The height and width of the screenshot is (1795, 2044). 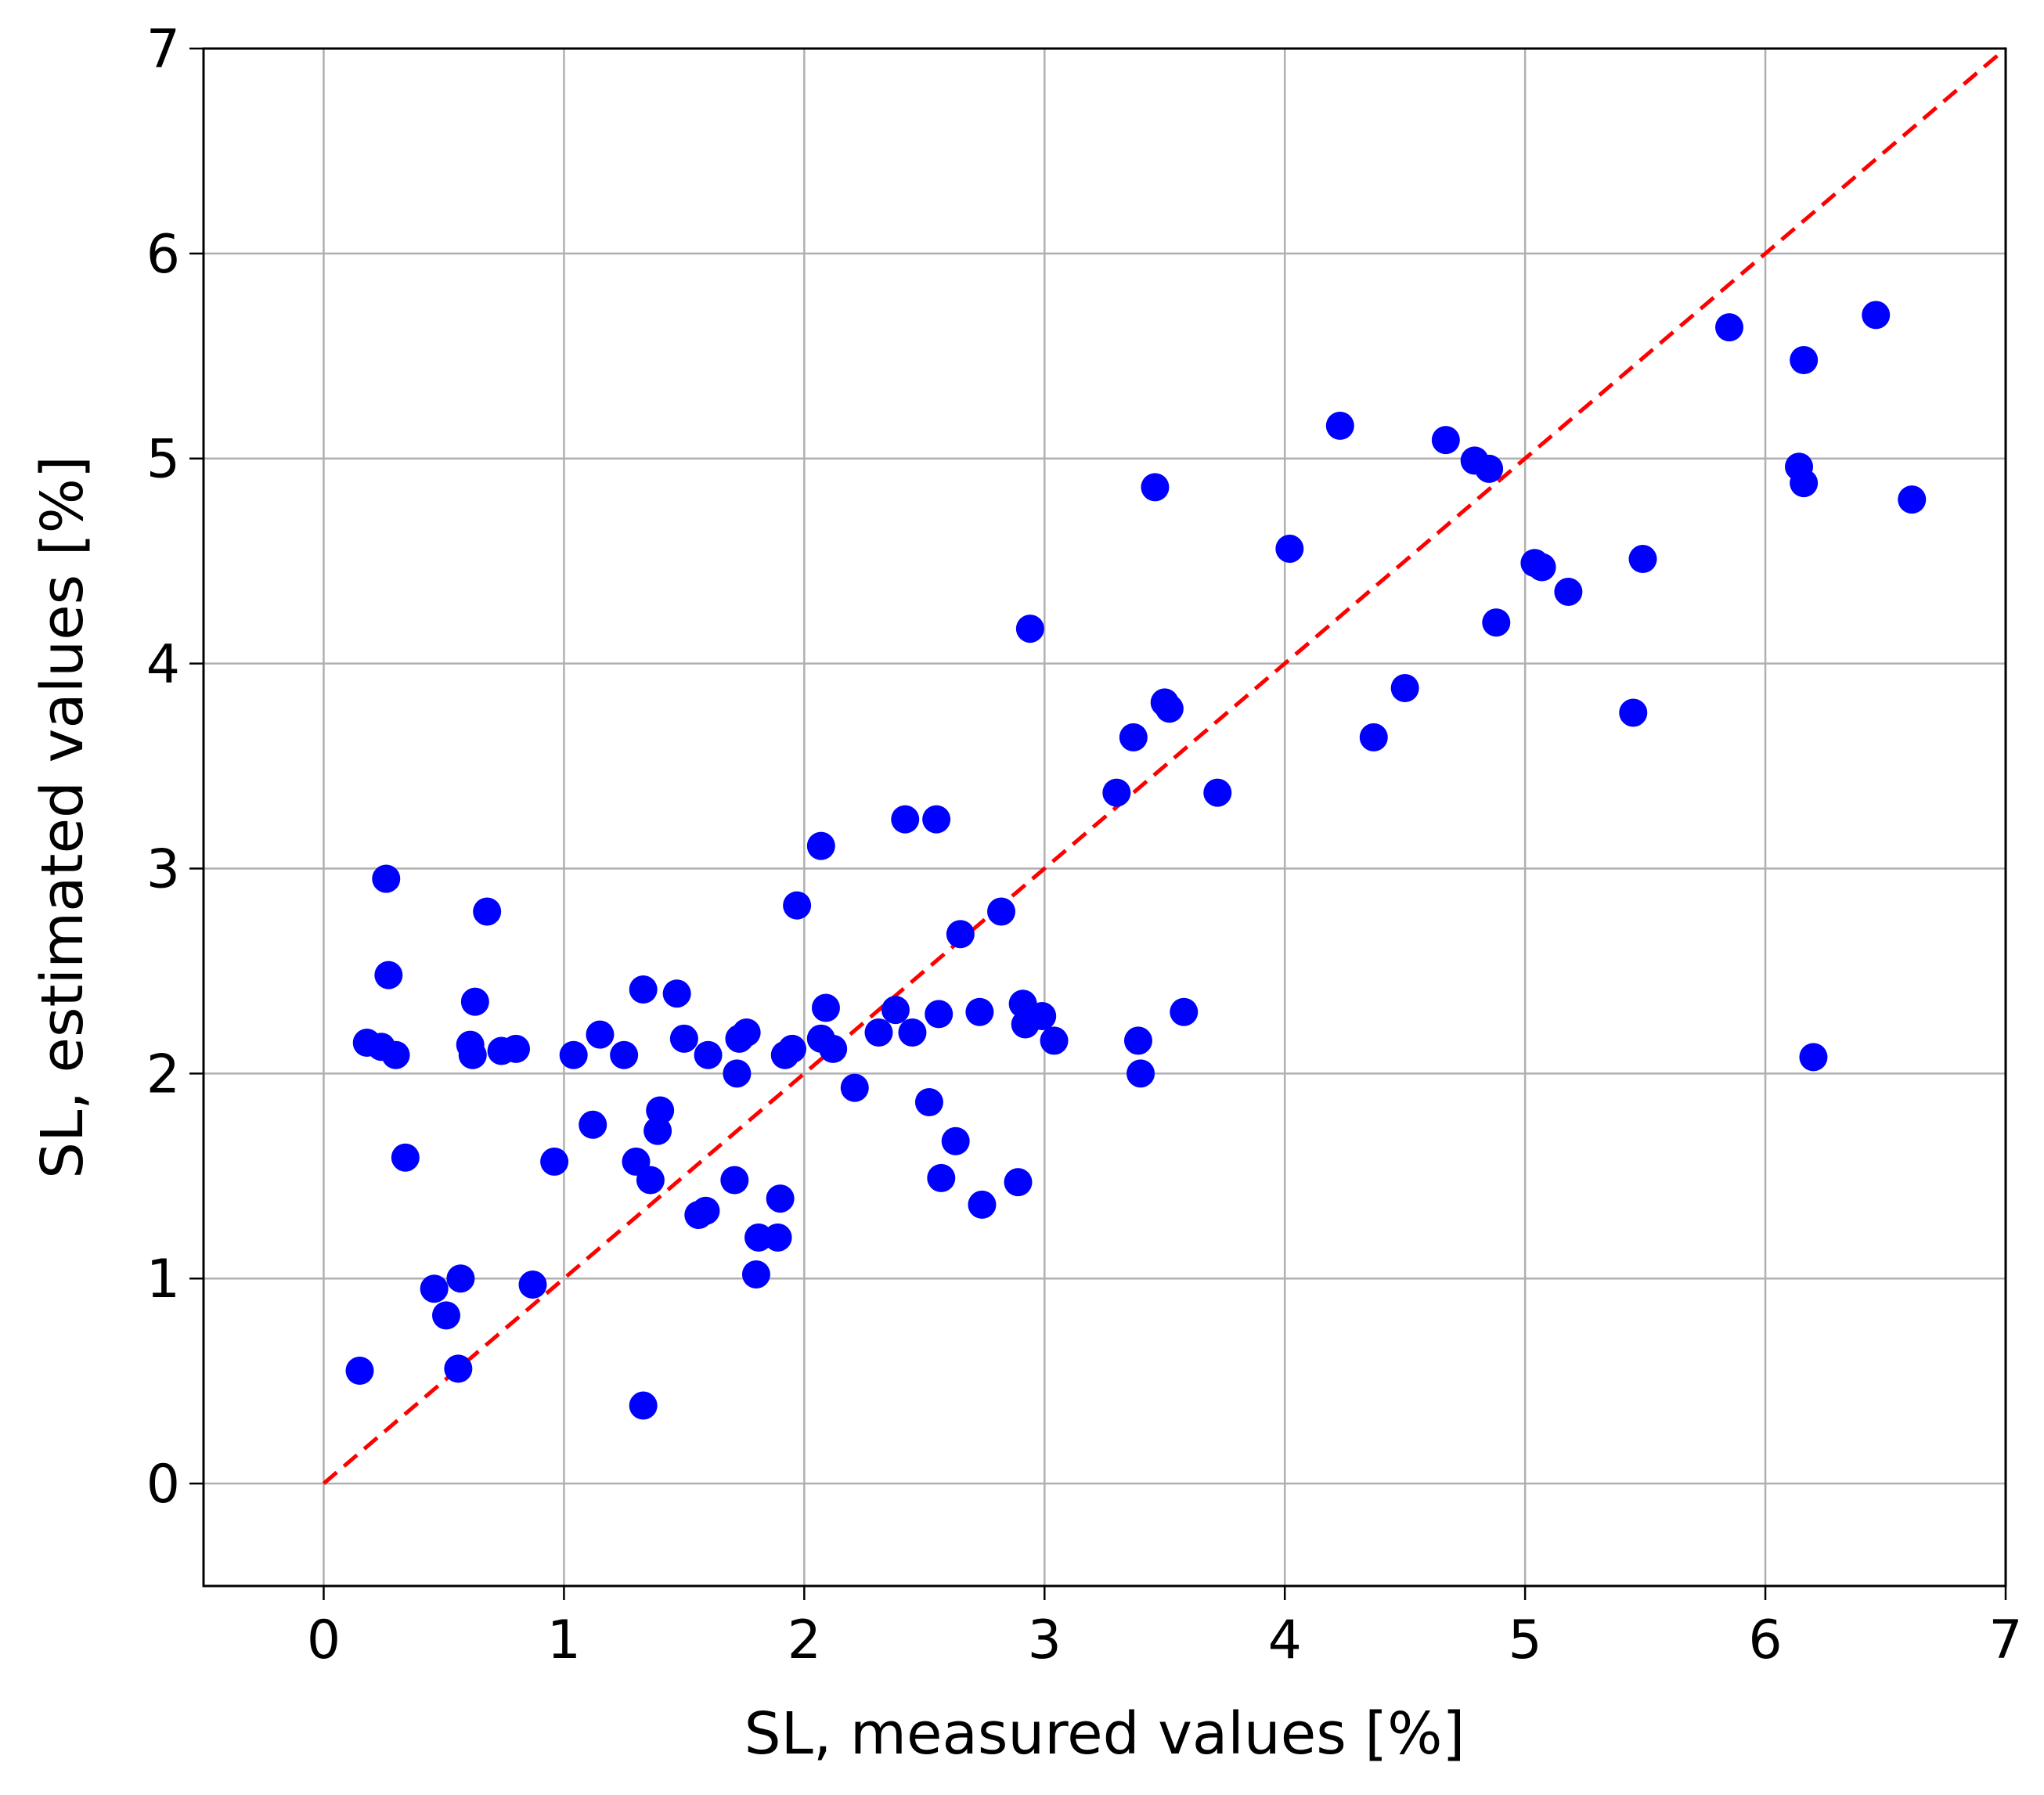 I want to click on y-tick-label: 1, so click(x=163, y=1279).